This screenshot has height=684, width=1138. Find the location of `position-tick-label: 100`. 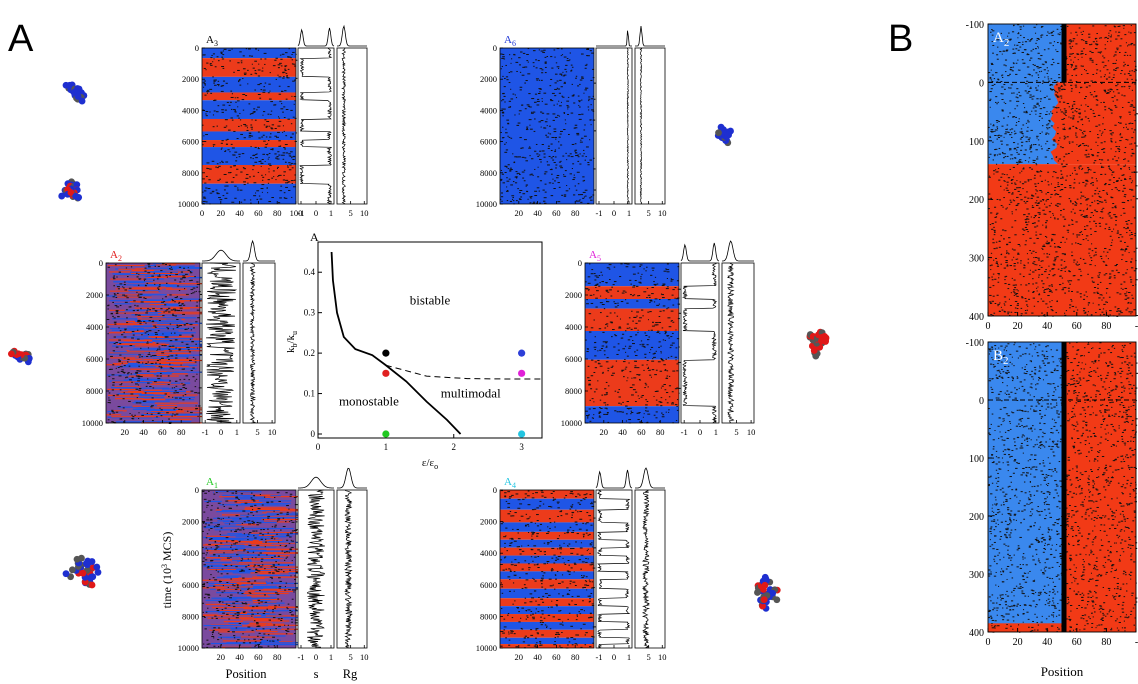

position-tick-label: 100 is located at coordinates (296, 213).